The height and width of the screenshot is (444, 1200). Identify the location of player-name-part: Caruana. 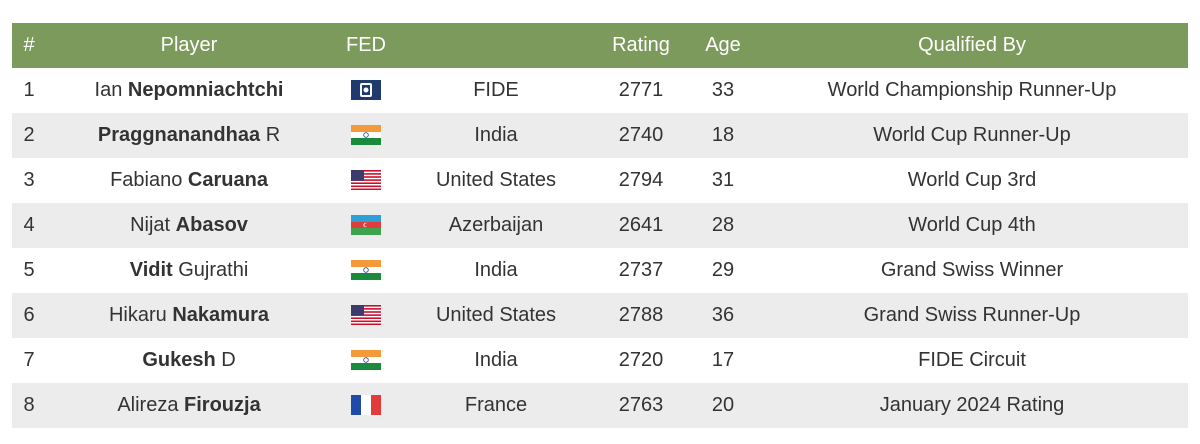
(227, 180).